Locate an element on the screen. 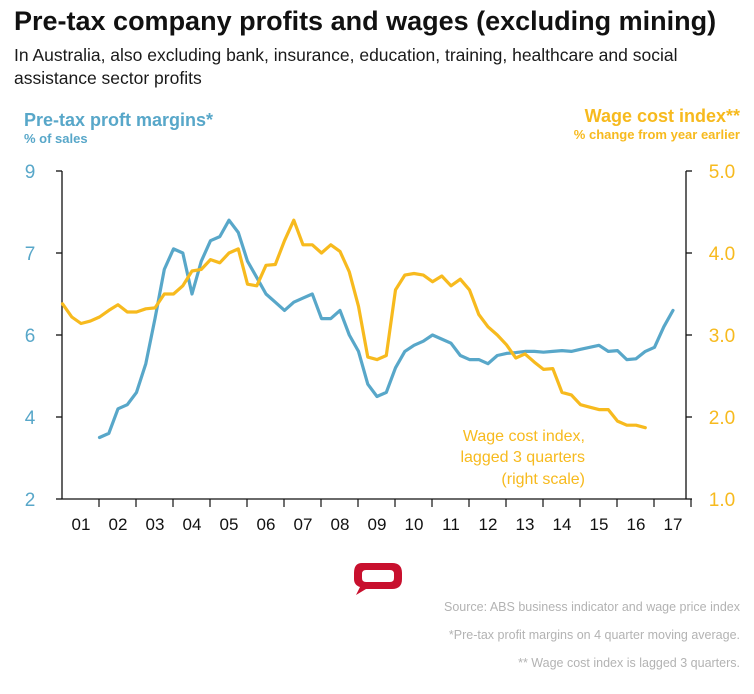 The width and height of the screenshot is (754, 694). right-tick-label: 5.0 is located at coordinates (722, 172).